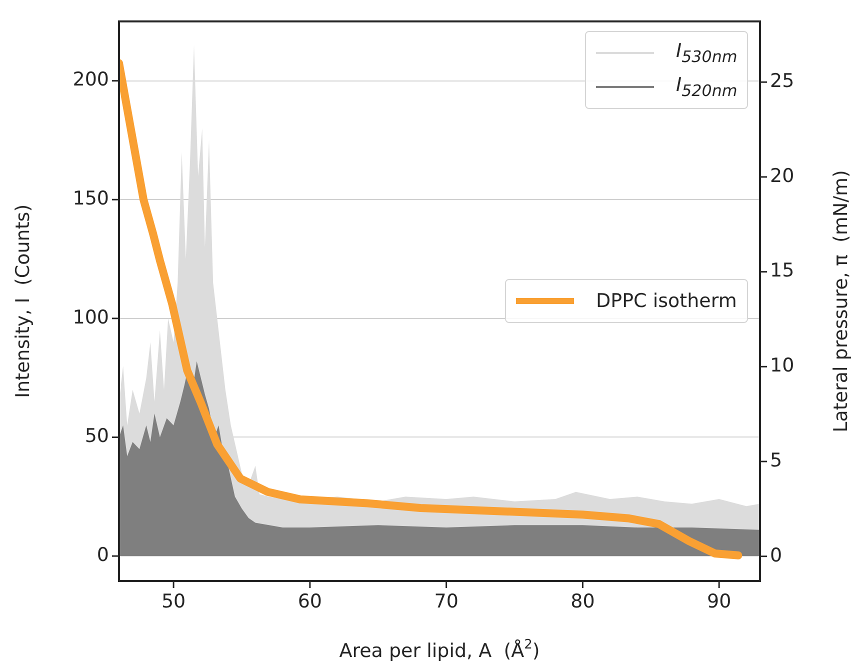  Describe the element at coordinates (782, 175) in the screenshot. I see `y2-tick-label: 20` at that location.